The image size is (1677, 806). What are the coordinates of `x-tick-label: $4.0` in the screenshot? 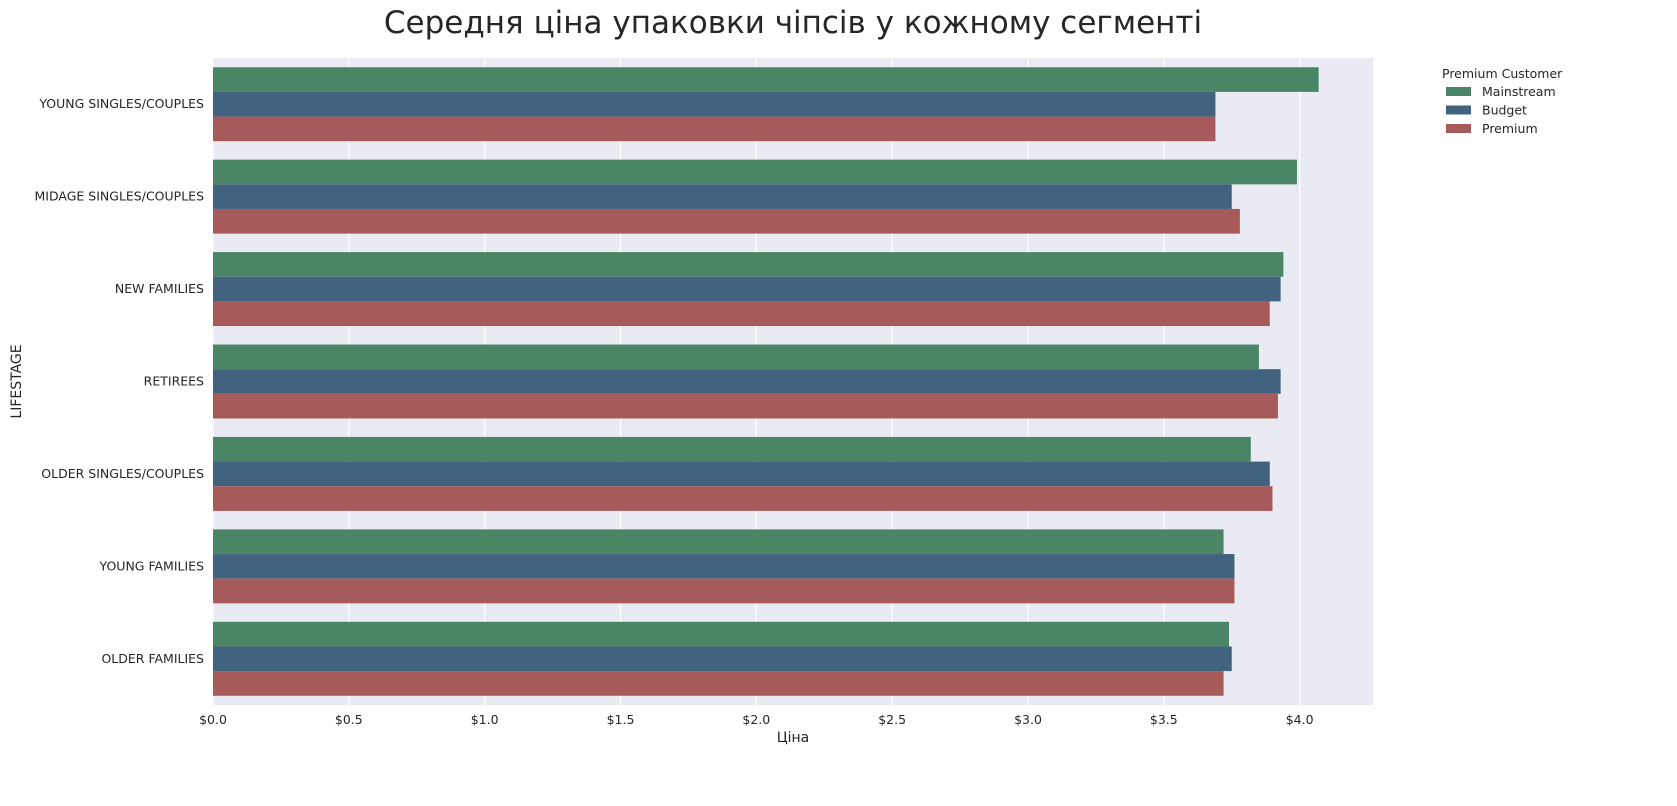 It's located at (1300, 719).